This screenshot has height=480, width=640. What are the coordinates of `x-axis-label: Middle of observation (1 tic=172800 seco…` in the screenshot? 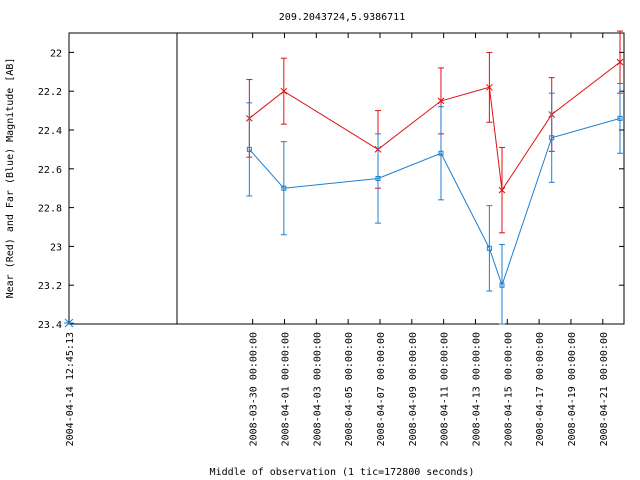 It's located at (342, 472).